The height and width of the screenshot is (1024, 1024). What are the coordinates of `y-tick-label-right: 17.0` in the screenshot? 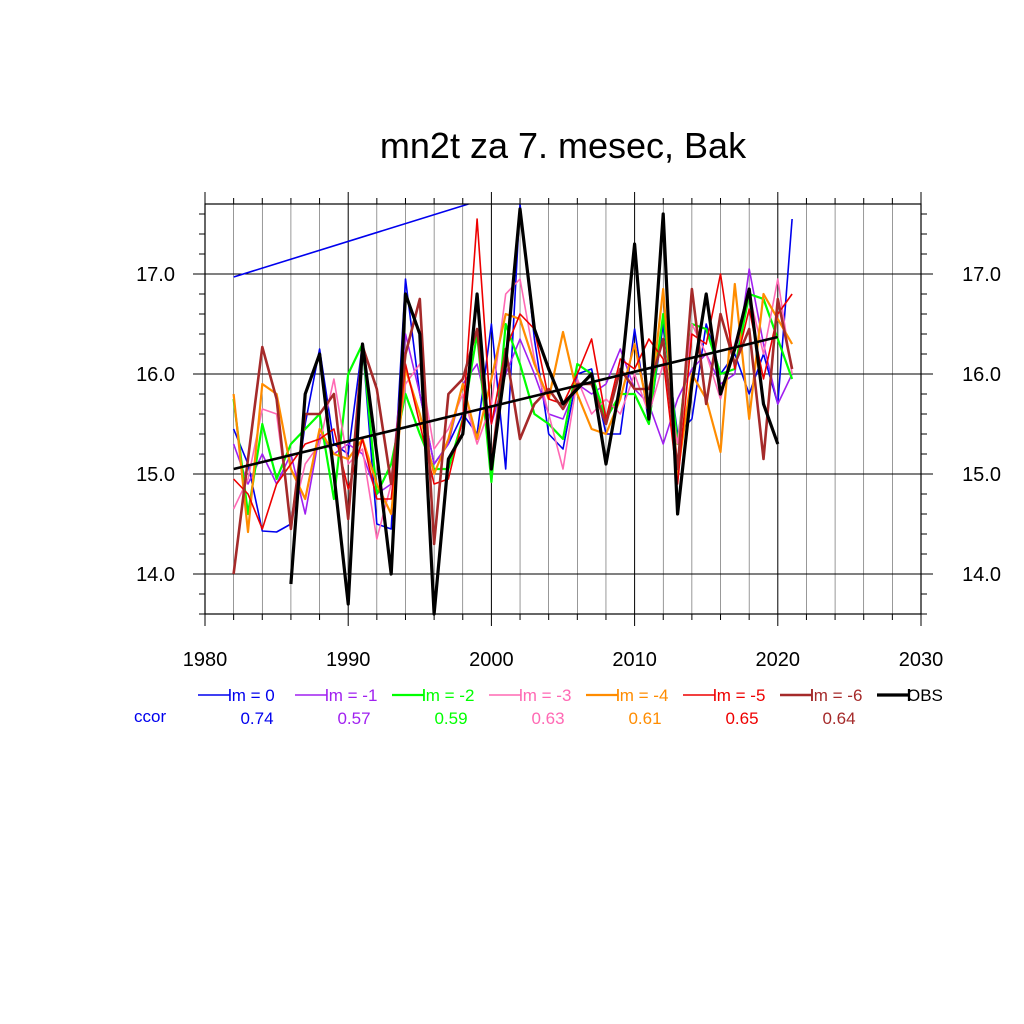 It's located at (981, 275).